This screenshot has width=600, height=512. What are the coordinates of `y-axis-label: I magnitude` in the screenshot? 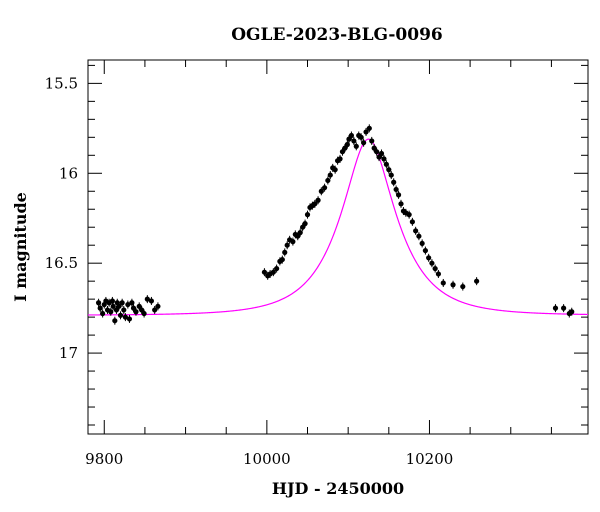 It's located at (20, 247).